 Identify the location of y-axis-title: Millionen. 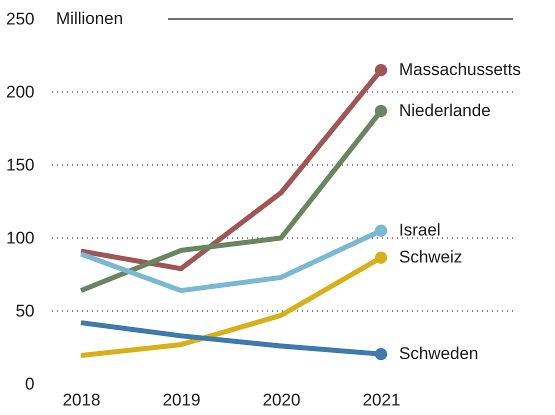
(90, 18).